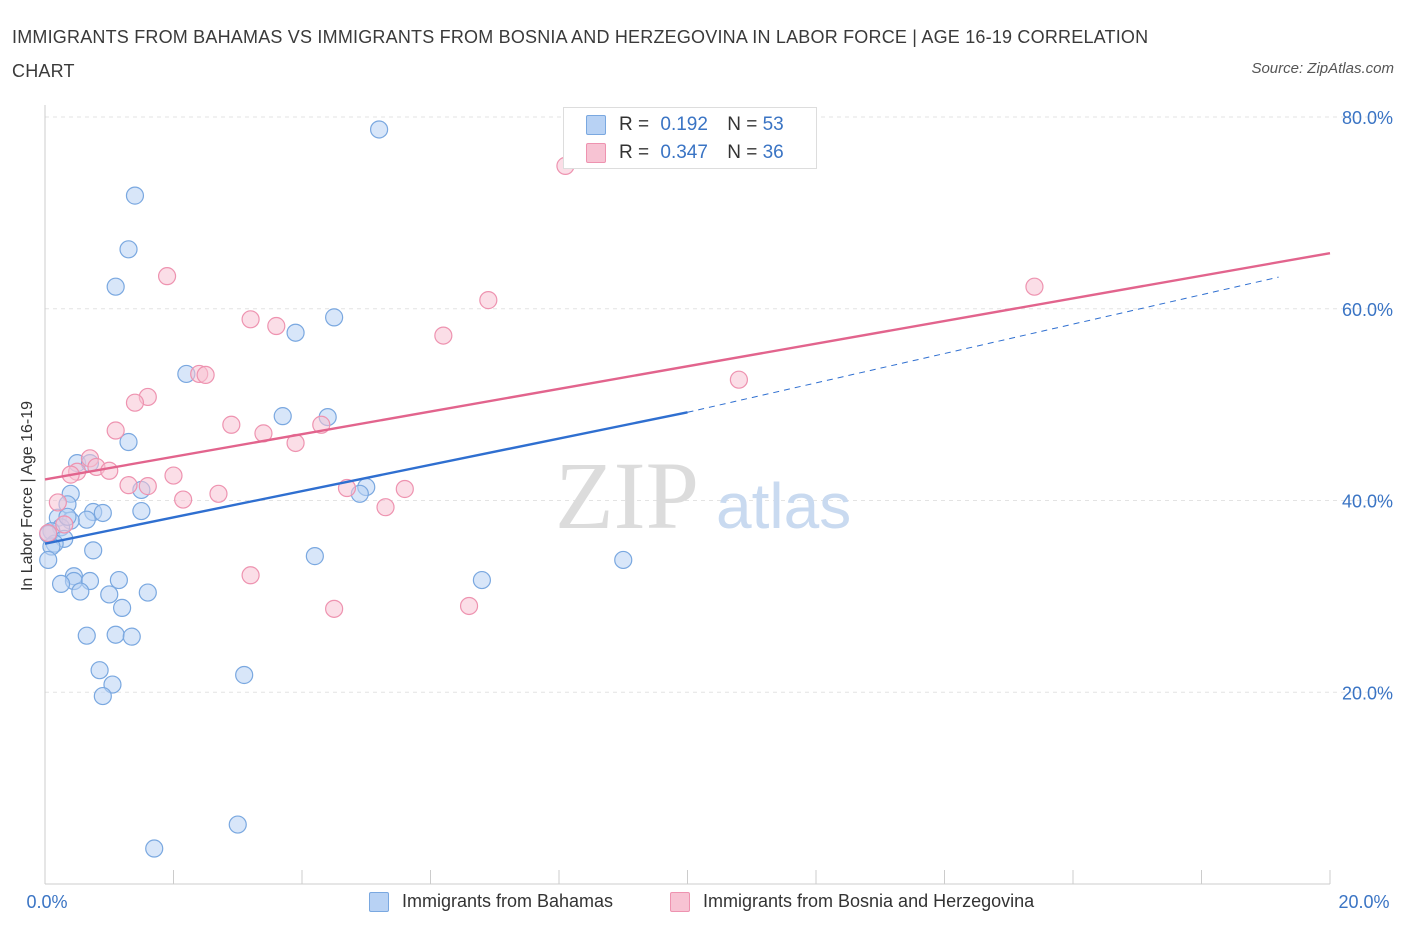  What do you see at coordinates (1322, 68) in the screenshot?
I see `source-label: Source: ZipAtlas.com` at bounding box center [1322, 68].